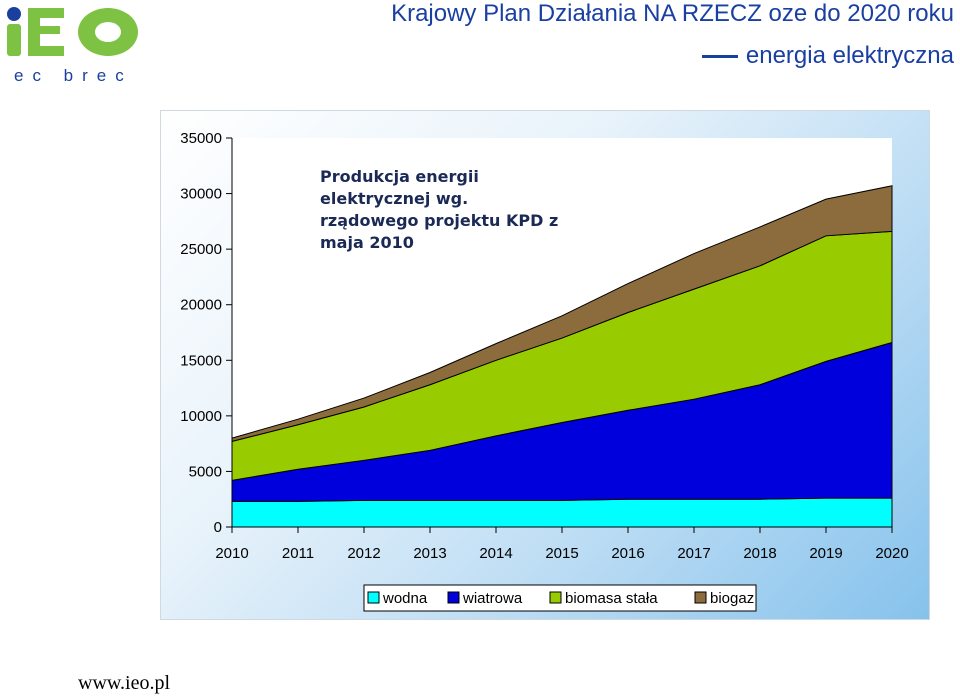 This screenshot has width=960, height=696. I want to click on chart-annotation-line: Produkcja energii, so click(399, 176).